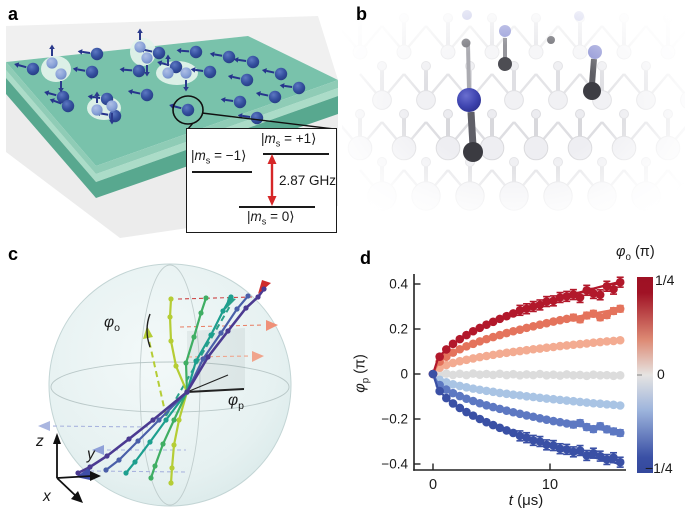  What do you see at coordinates (222, 172) in the screenshot?
I see `level-minus1-line` at bounding box center [222, 172].